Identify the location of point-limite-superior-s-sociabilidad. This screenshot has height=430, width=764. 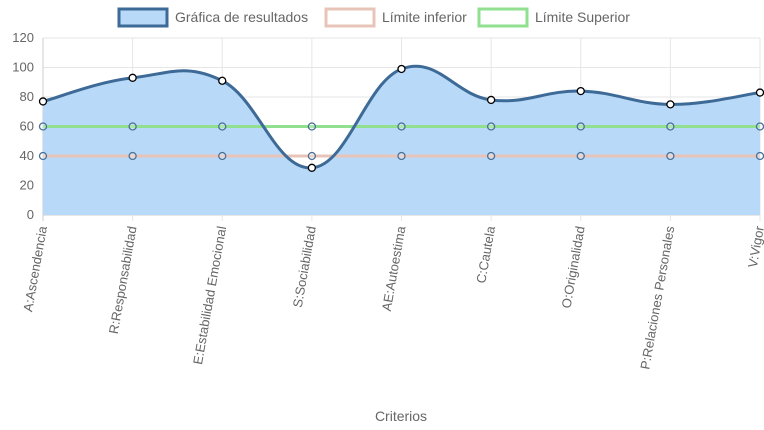
(312, 126).